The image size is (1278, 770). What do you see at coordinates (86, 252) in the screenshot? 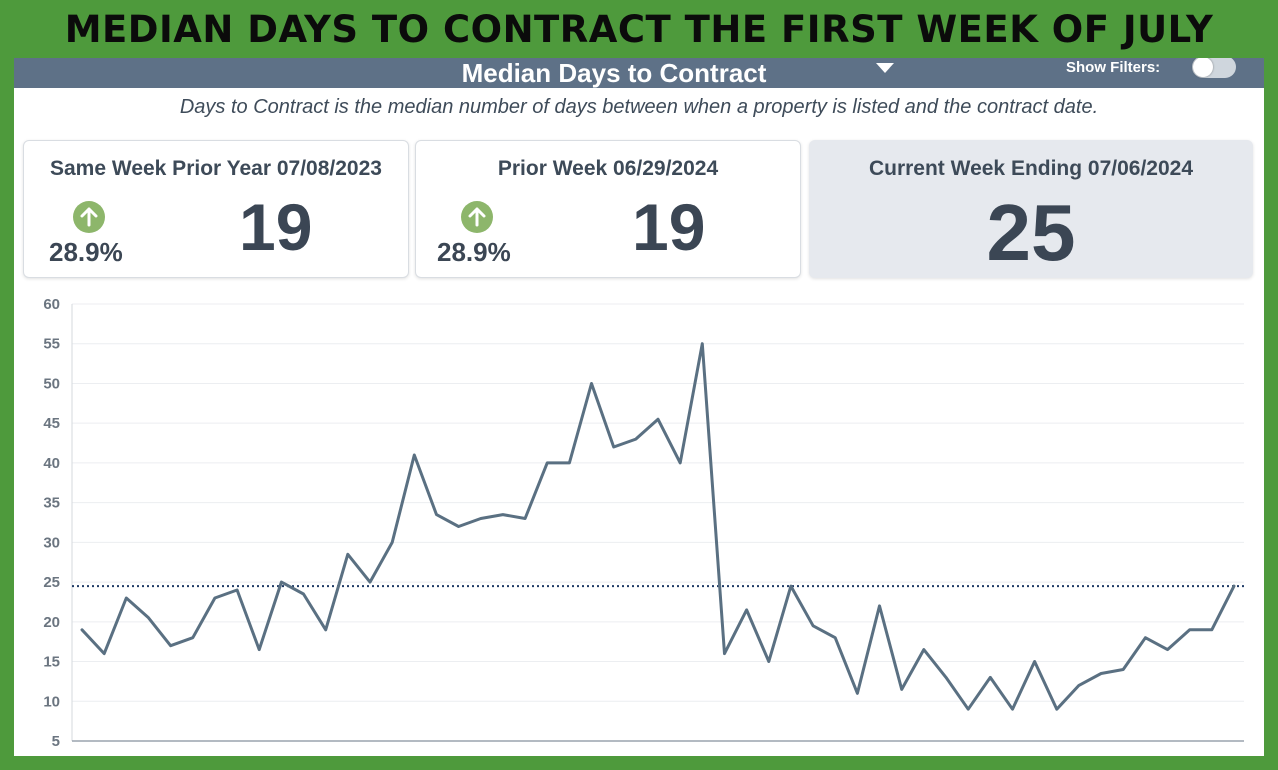
I see `prior-year-change: 28.9%` at bounding box center [86, 252].